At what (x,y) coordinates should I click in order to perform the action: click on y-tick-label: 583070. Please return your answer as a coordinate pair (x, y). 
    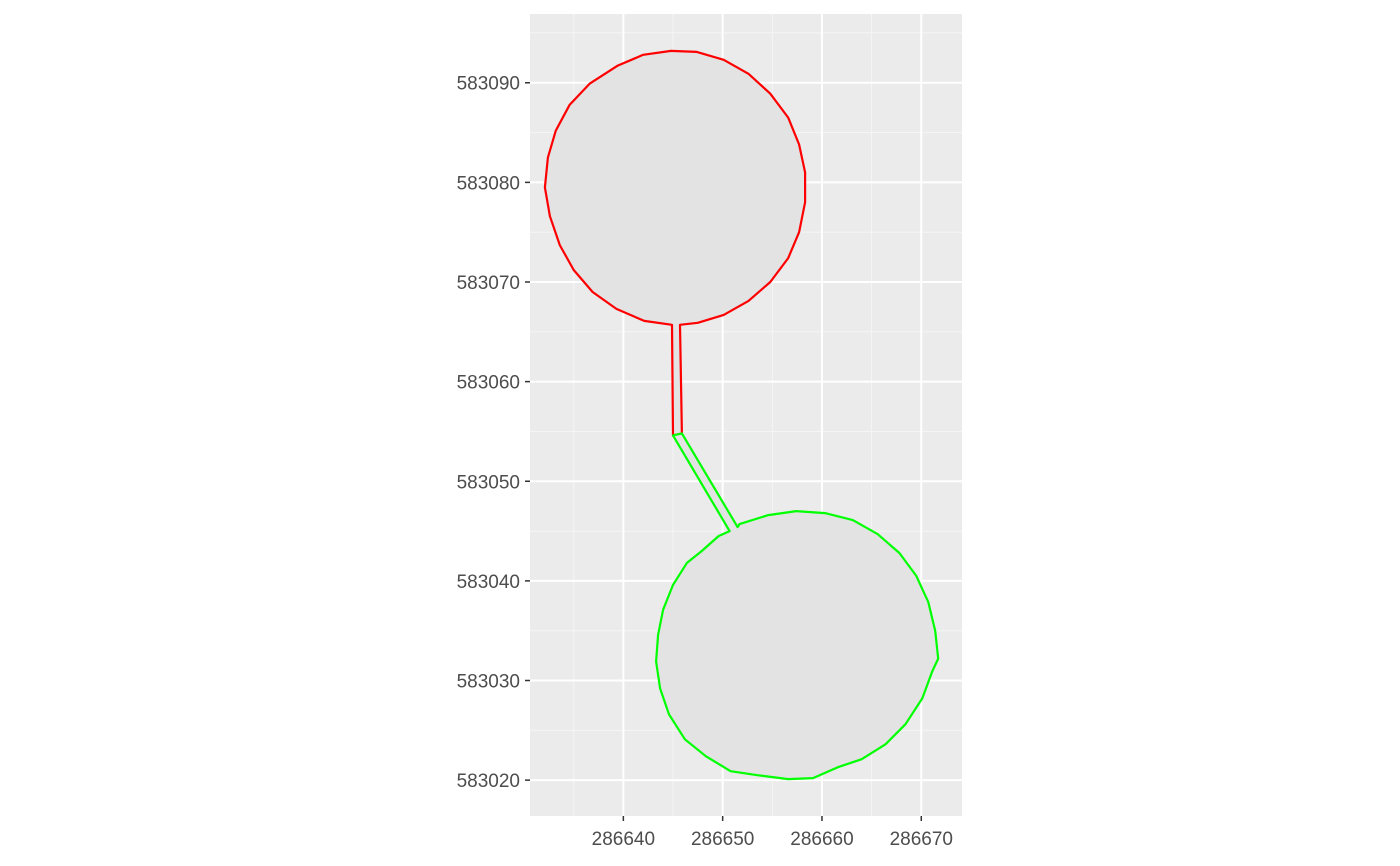
    Looking at the image, I should click on (488, 283).